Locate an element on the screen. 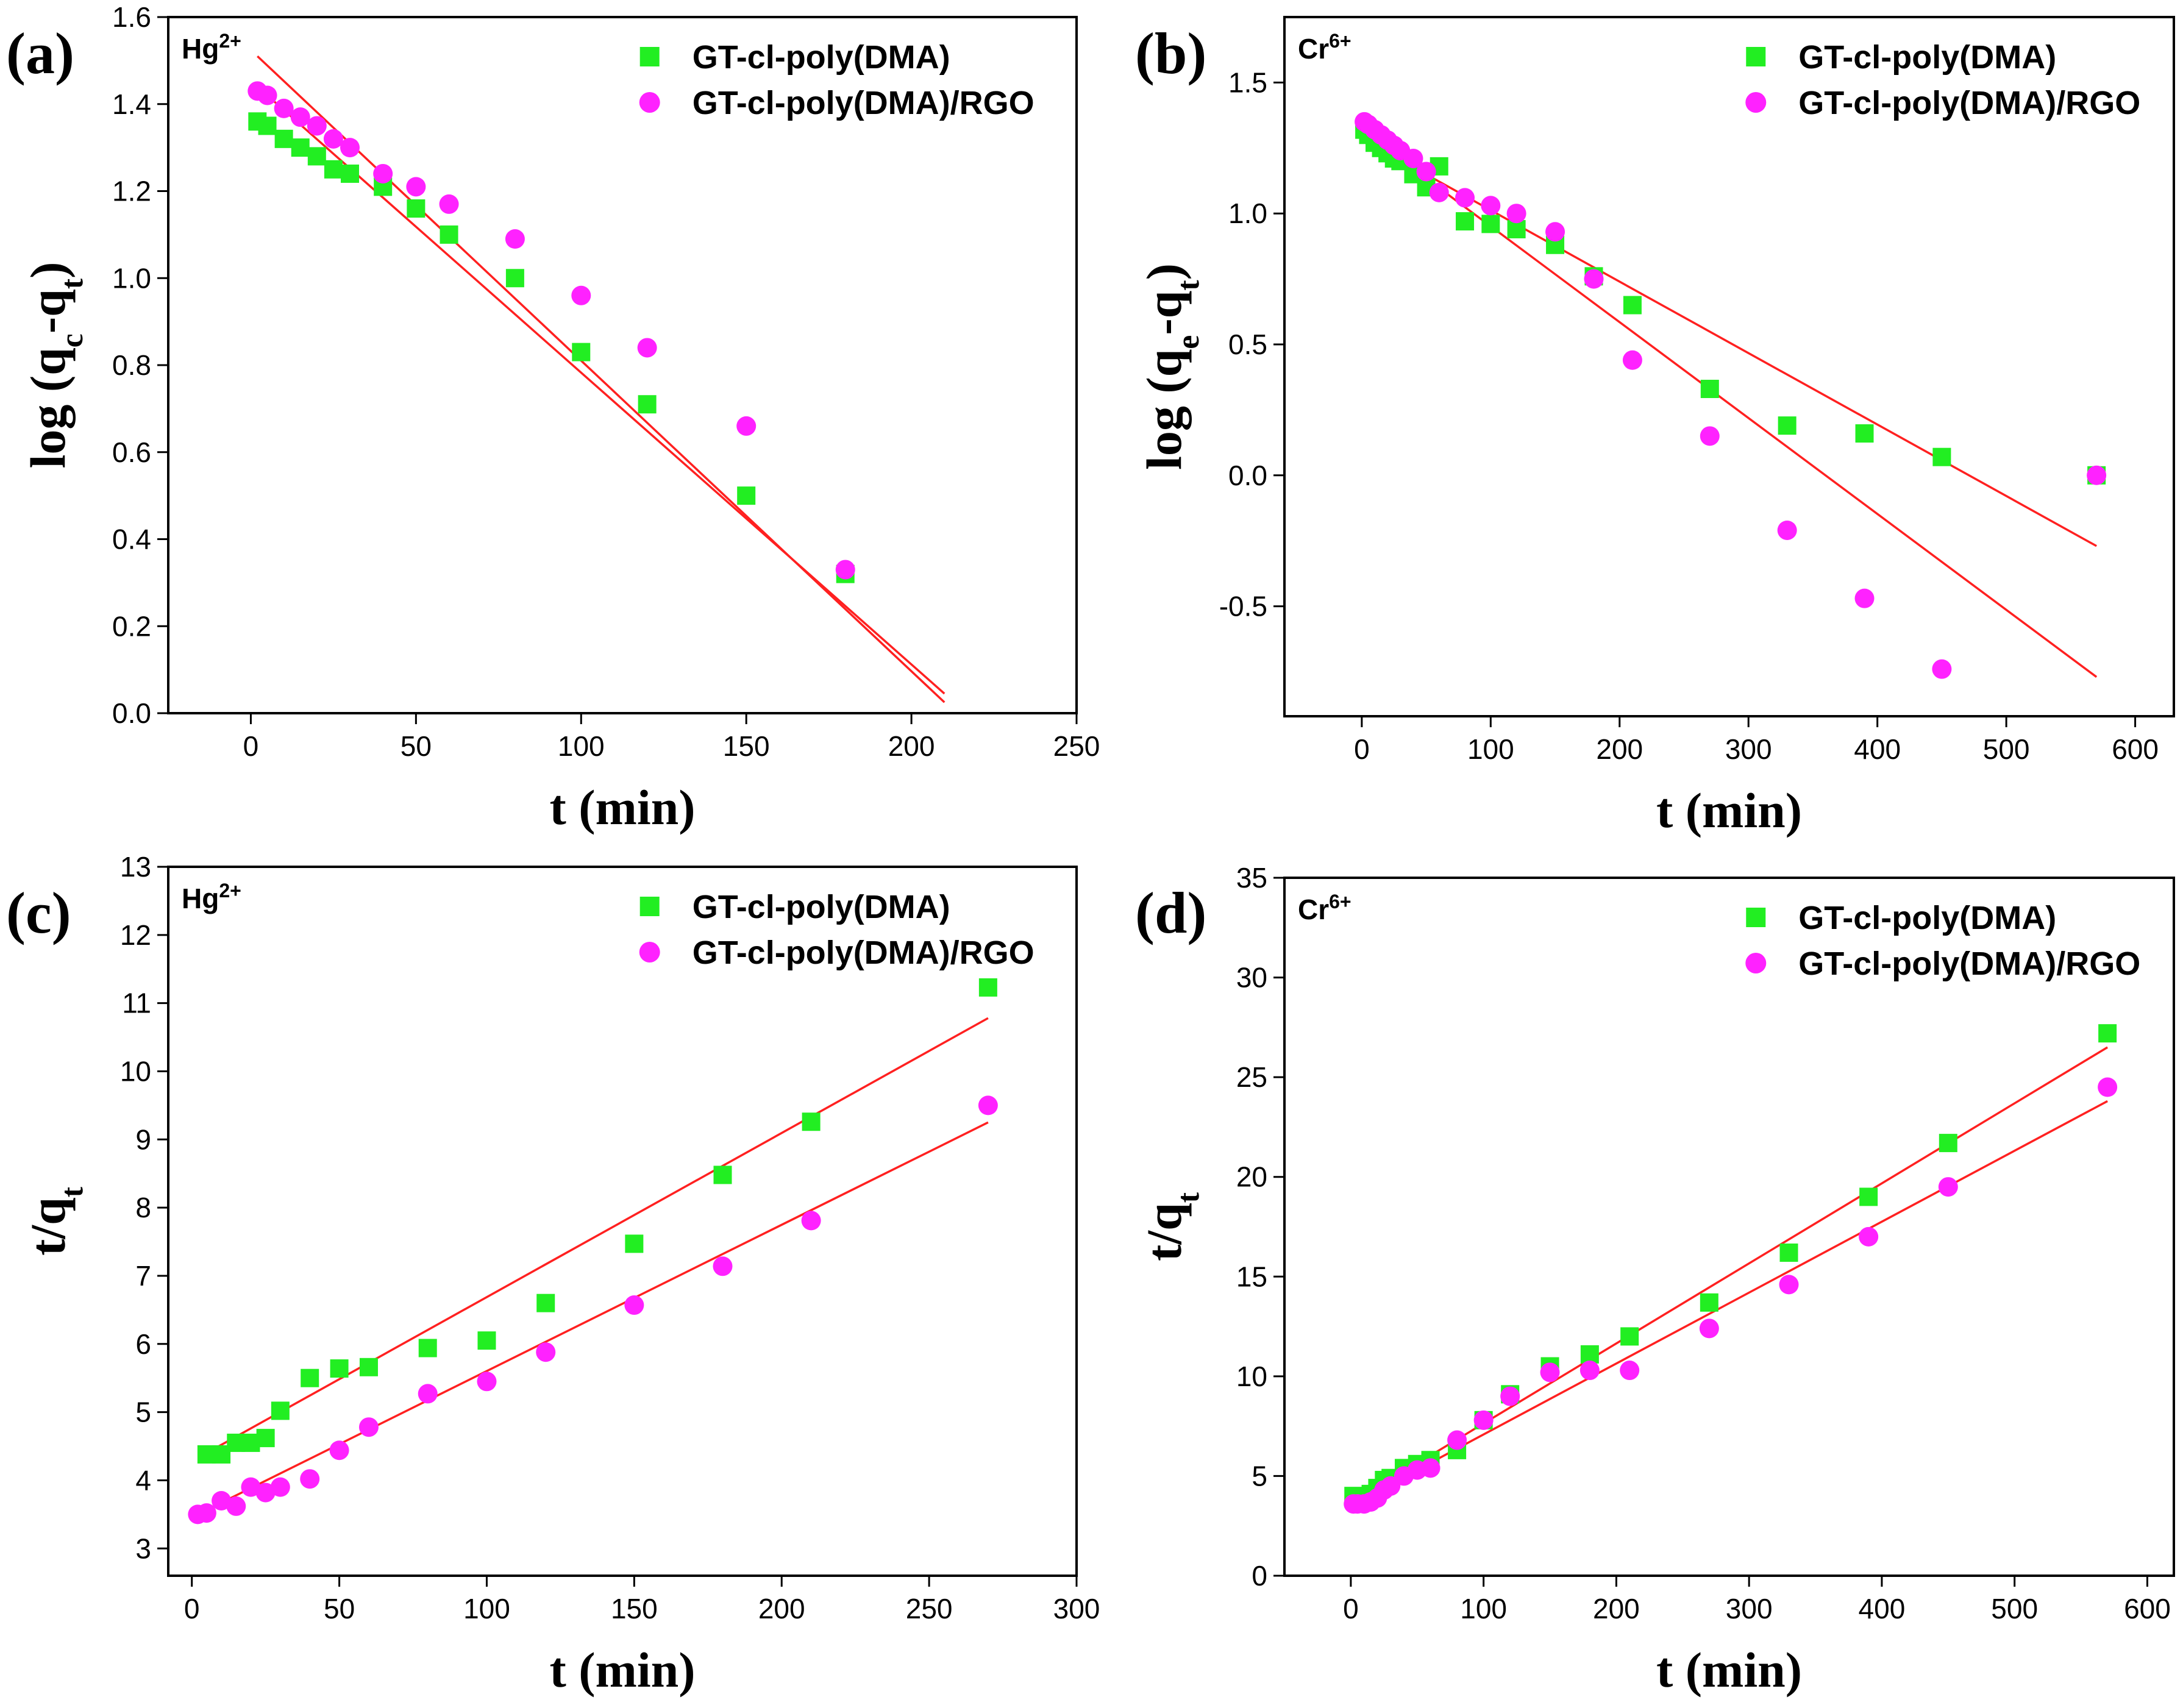 The width and height of the screenshot is (2183, 1708). legend-marker-square is located at coordinates (1756, 917).